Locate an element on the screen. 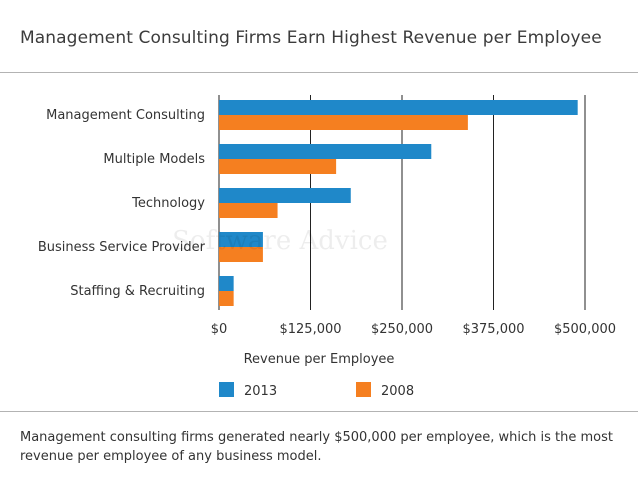 This screenshot has height=479, width=638. x-tick-label: $500,000 is located at coordinates (585, 329).